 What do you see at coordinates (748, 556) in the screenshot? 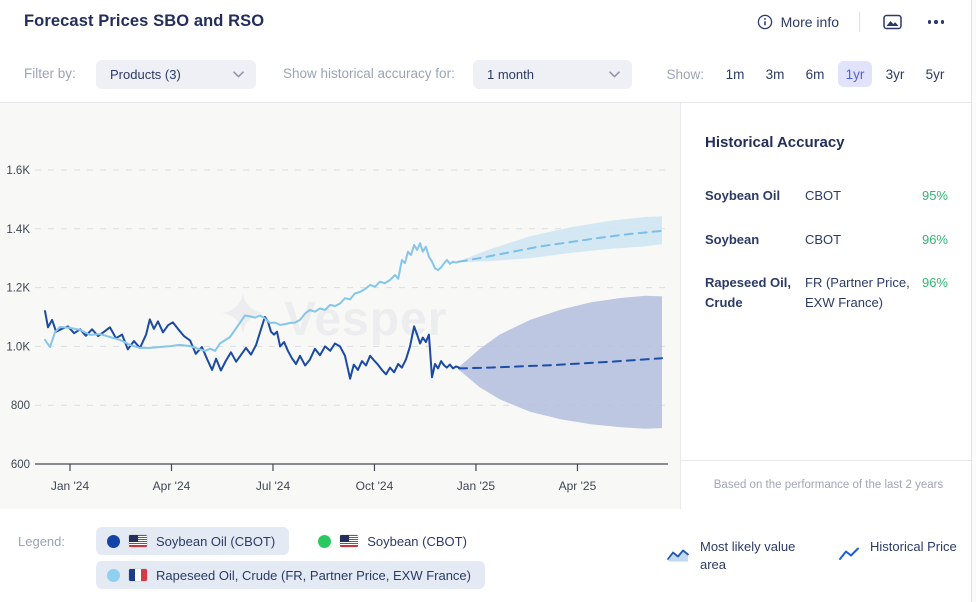
I see `indicator-label: Most likely value area` at bounding box center [748, 556].